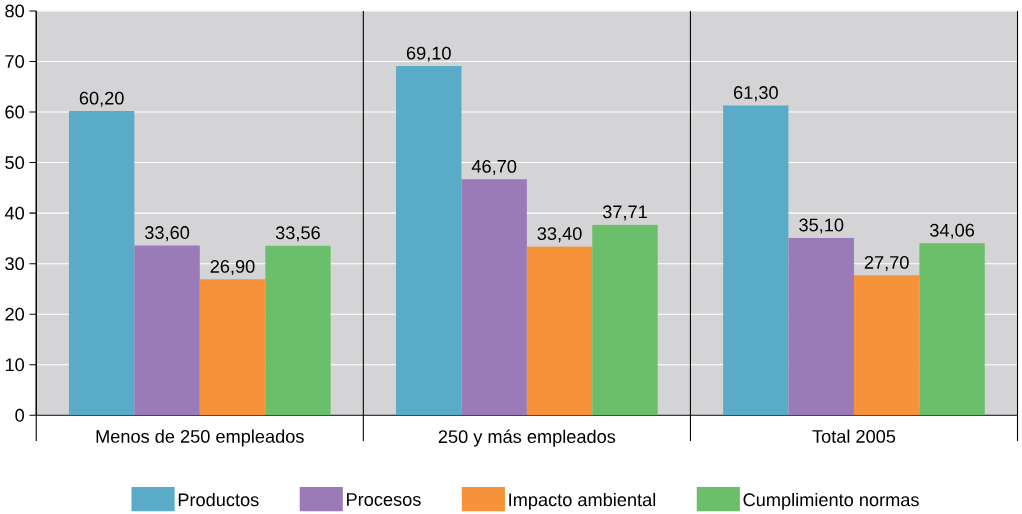 The image size is (1022, 514). I want to click on data-label: 33,40, so click(559, 235).